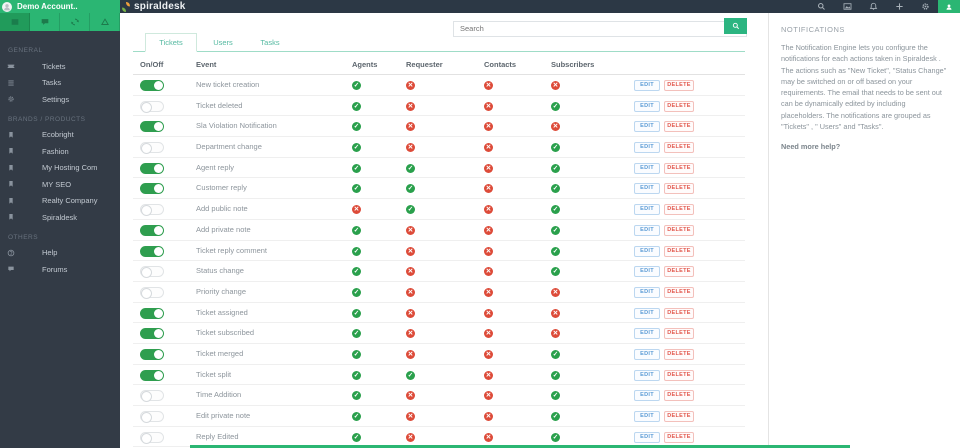 The width and height of the screenshot is (960, 448). I want to click on sidebar-item-ecobright: Ecobright, so click(60, 135).